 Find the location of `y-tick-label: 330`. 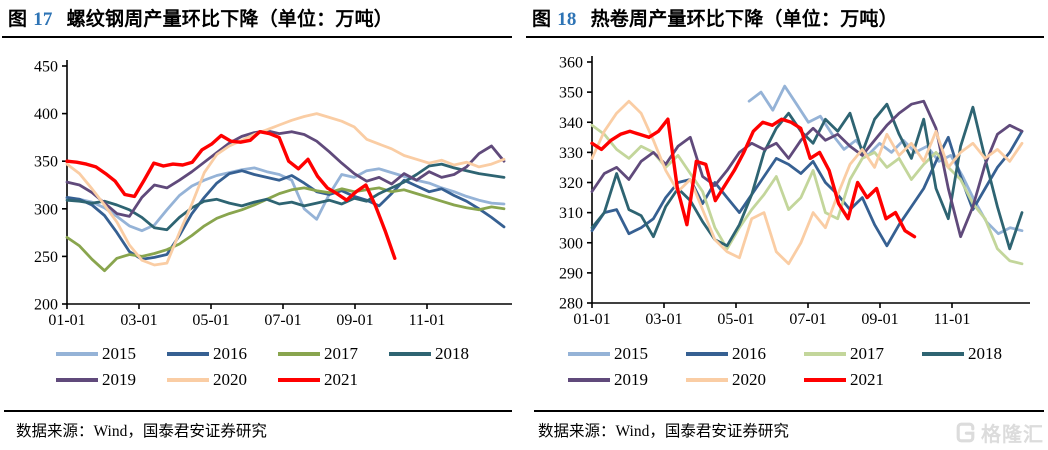

y-tick-label: 330 is located at coordinates (571, 153).